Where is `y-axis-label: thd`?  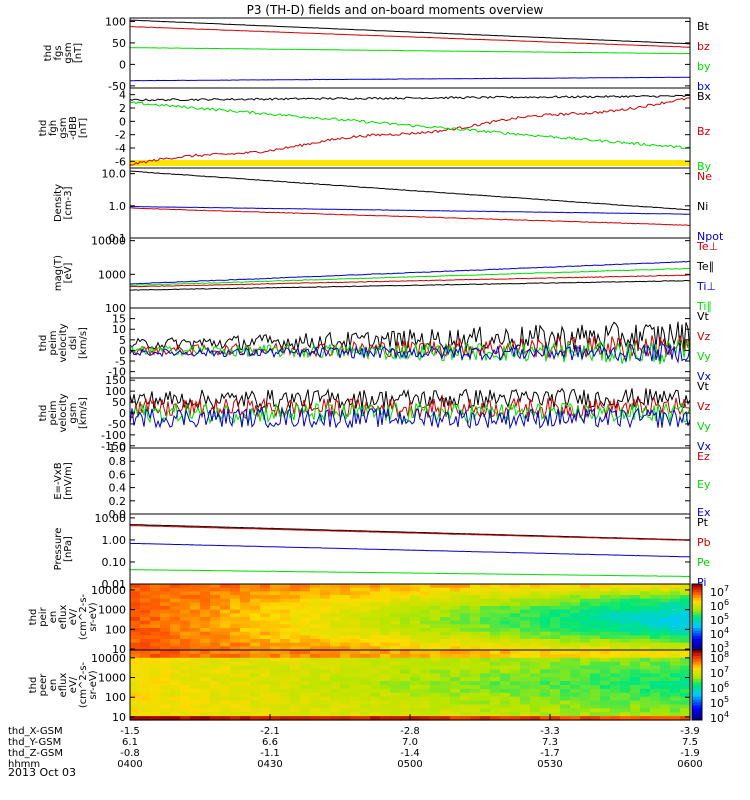
y-axis-label: thd is located at coordinates (43, 128).